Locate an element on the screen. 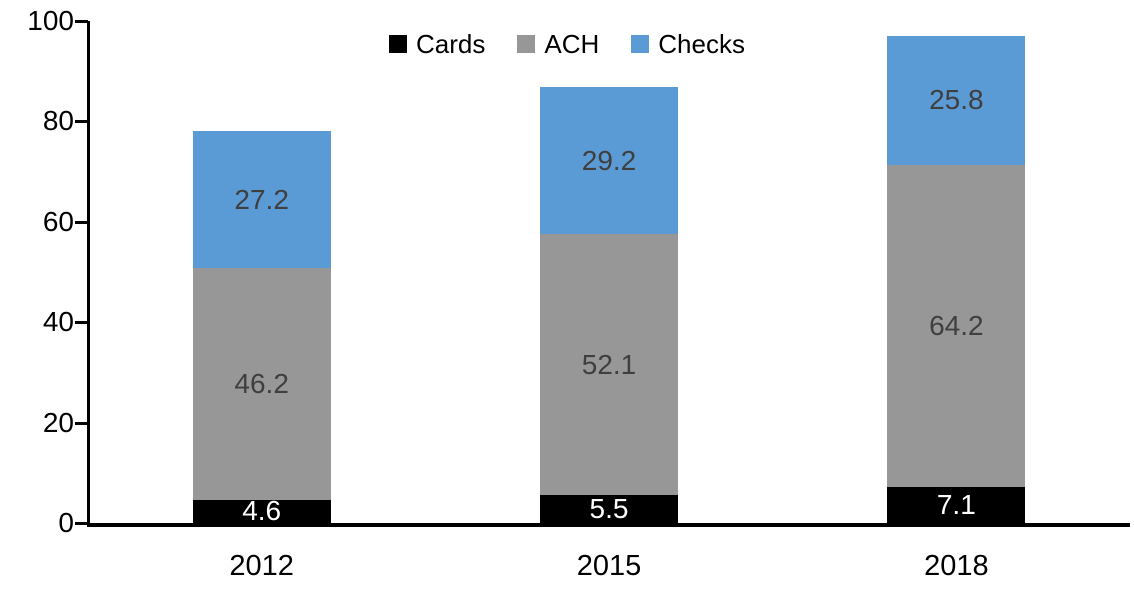 The height and width of the screenshot is (599, 1134). legend-item-ach: ACH is located at coordinates (558, 44).